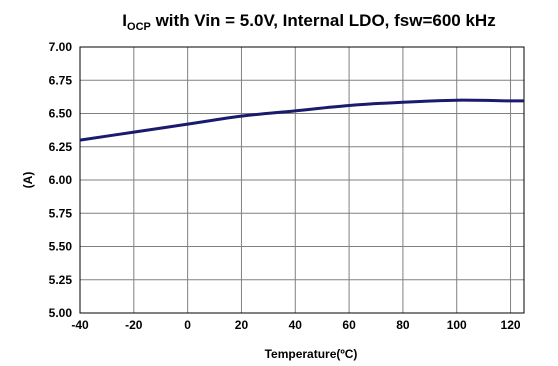 This screenshot has height=366, width=558. I want to click on y-tick-label: 5.00, so click(61, 313).